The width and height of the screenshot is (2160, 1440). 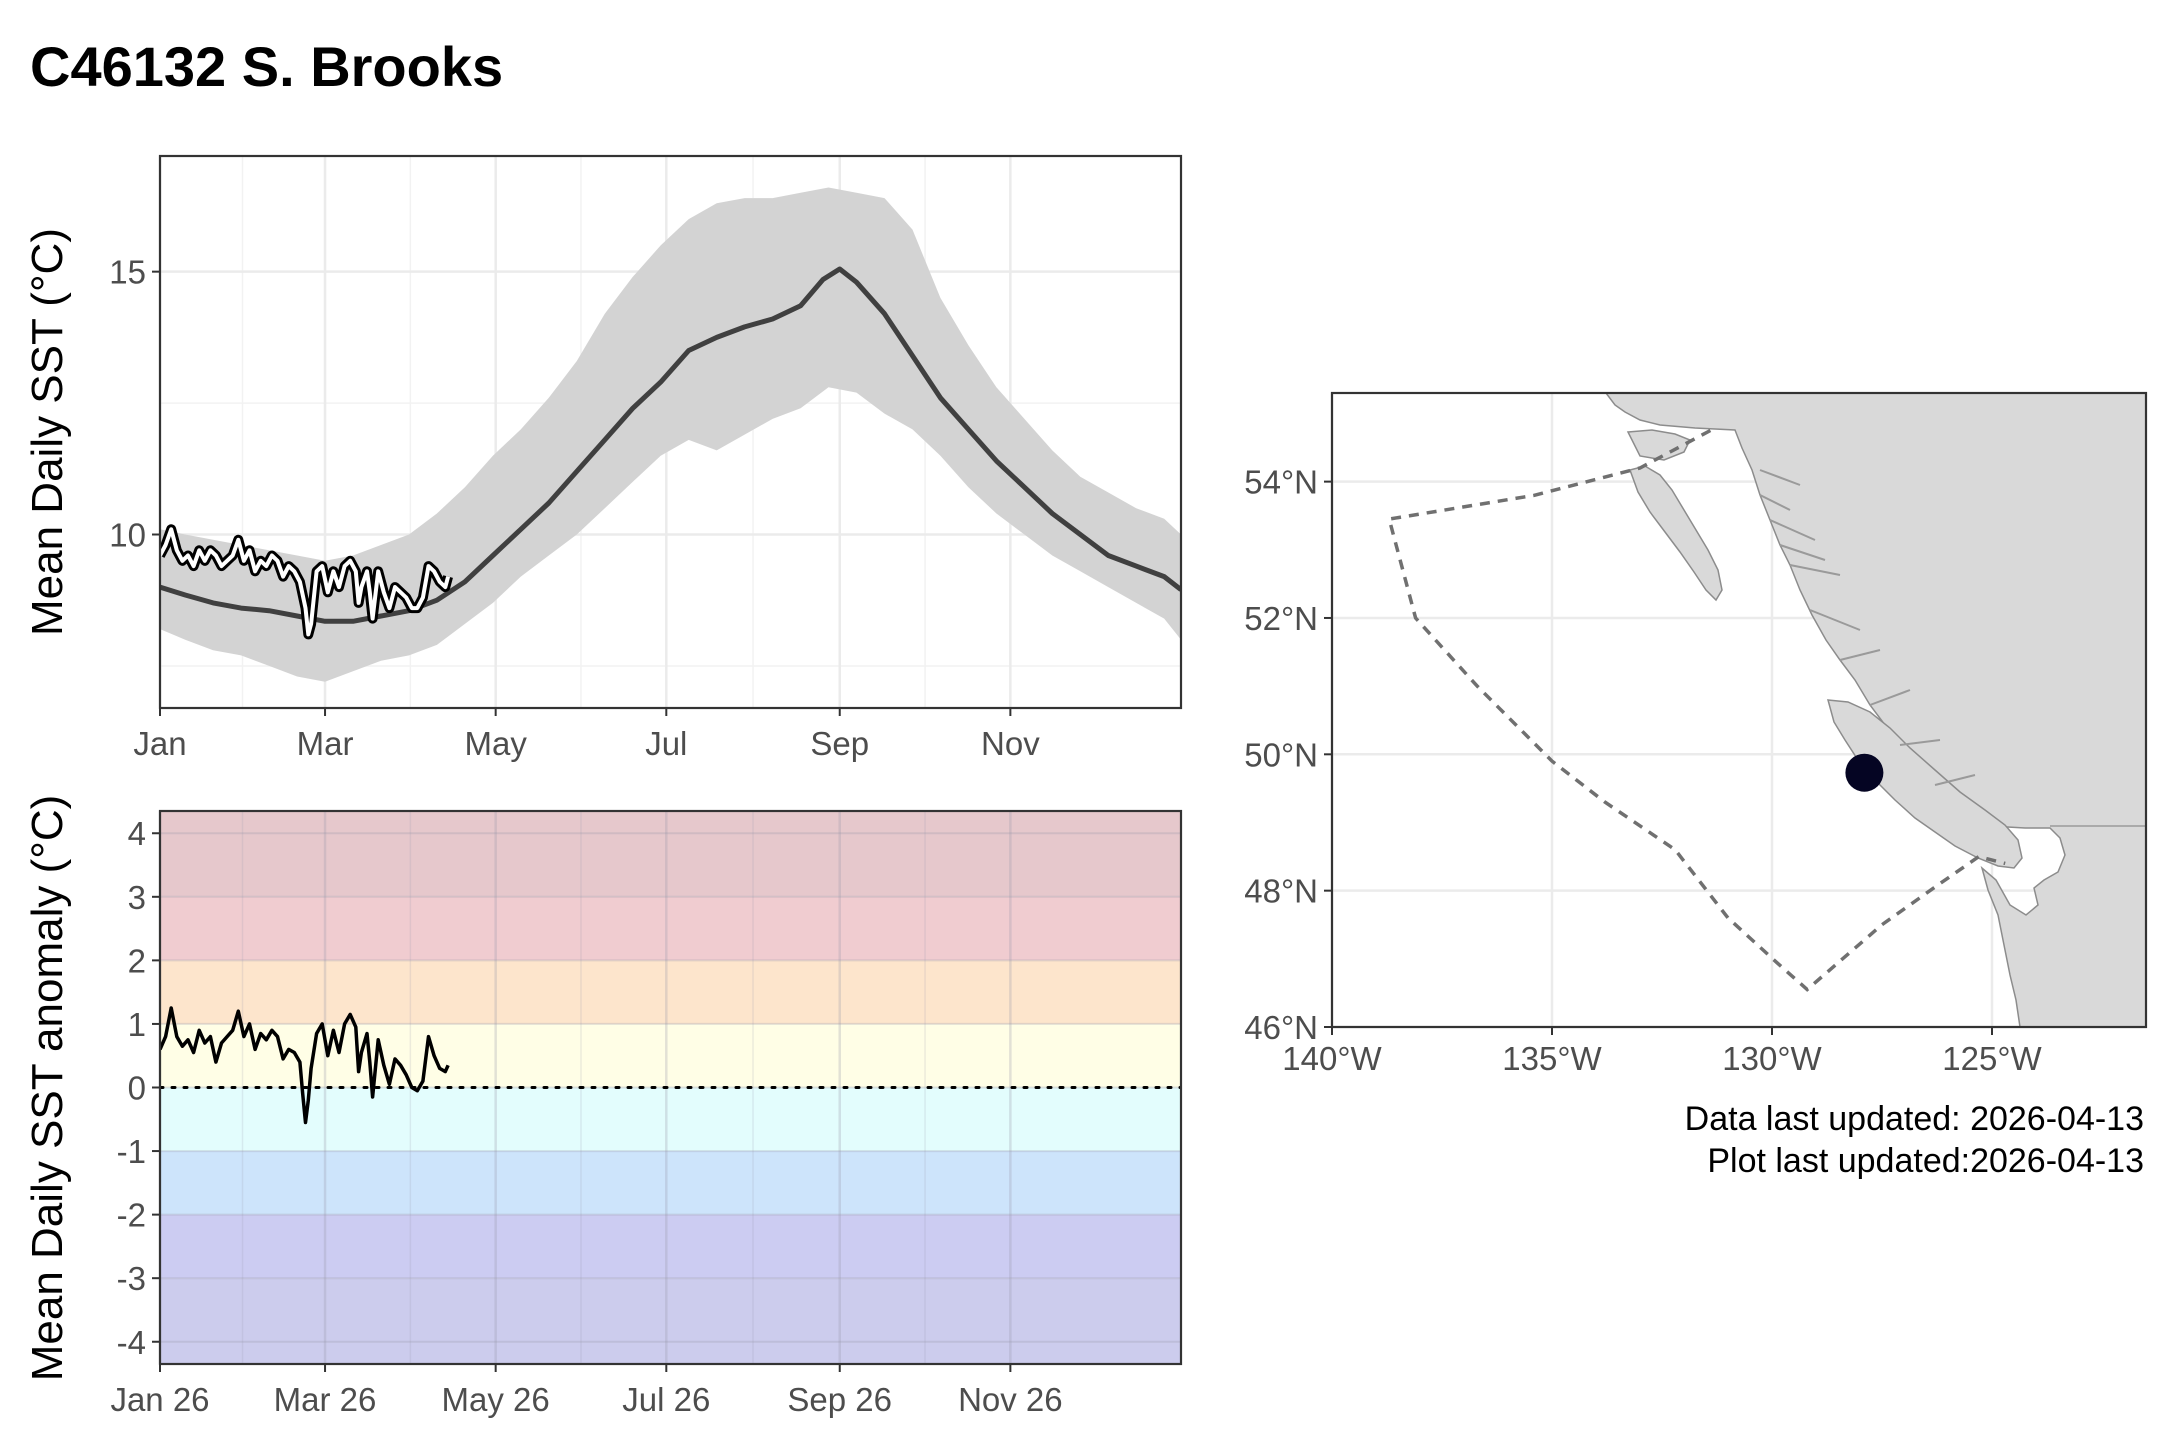 What do you see at coordinates (1914, 1119) in the screenshot?
I see `data-updated-note: Data last updated: 2026-04-13` at bounding box center [1914, 1119].